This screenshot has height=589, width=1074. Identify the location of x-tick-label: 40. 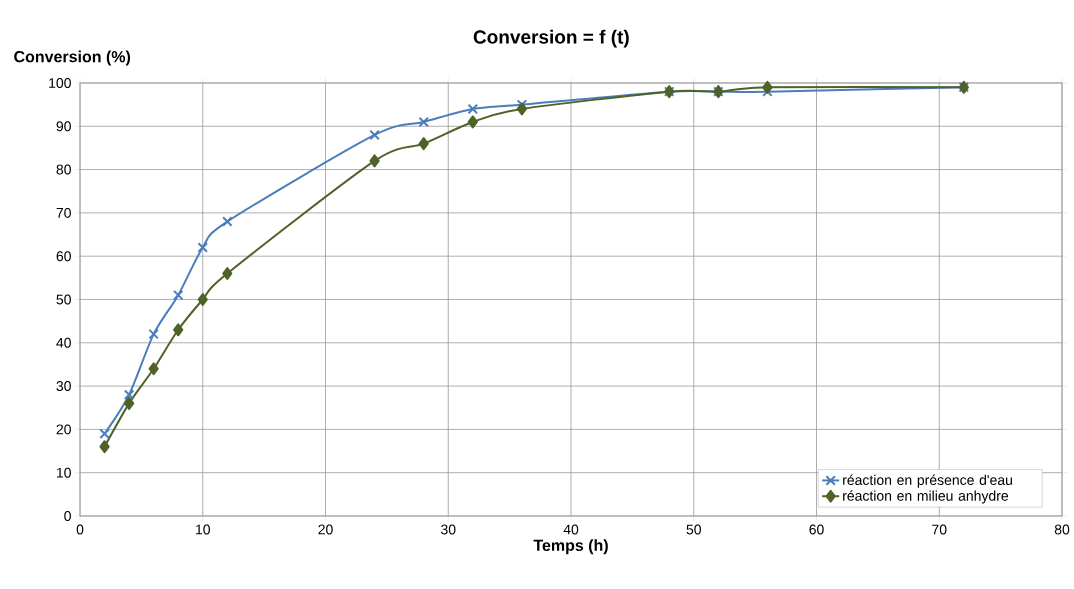
(571, 529).